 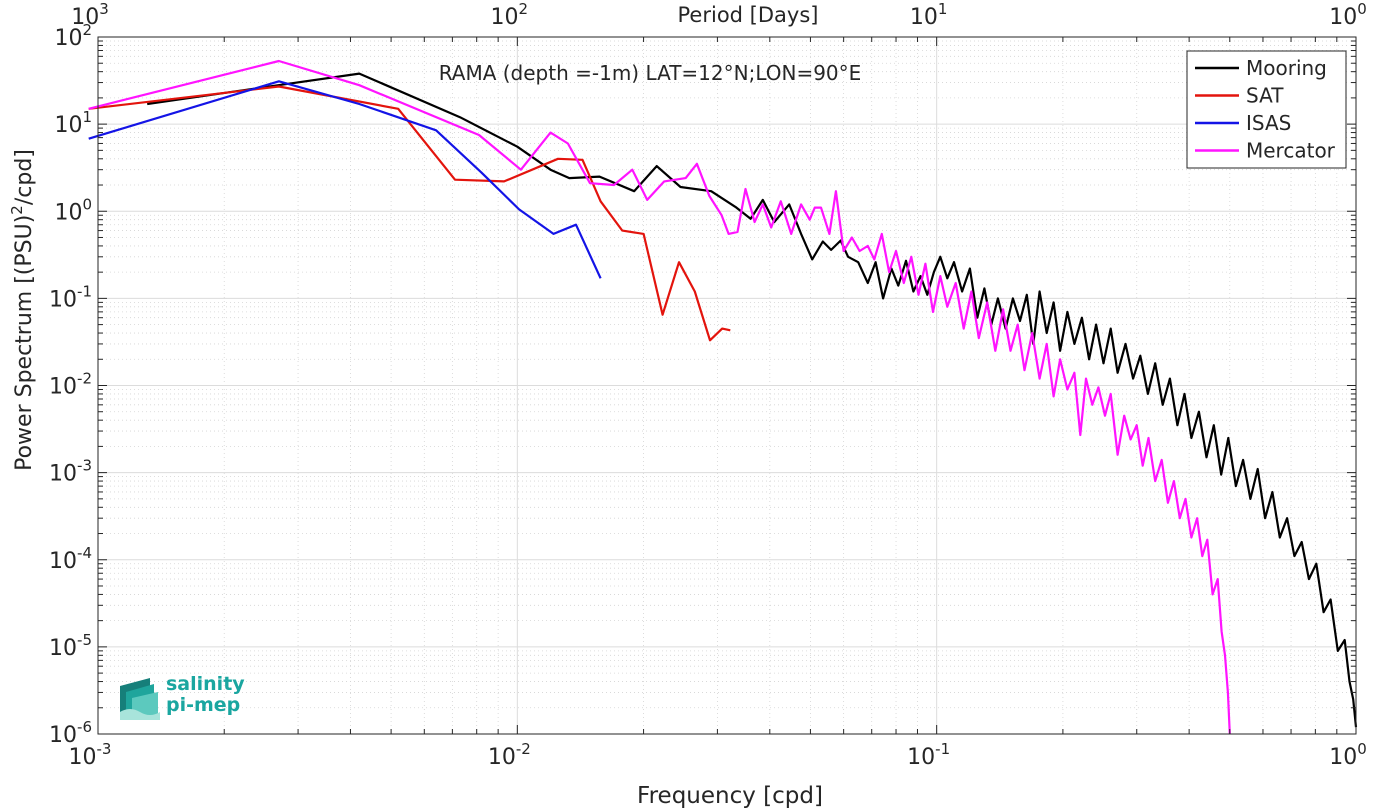 I want to click on x-tick-label: 10⁻¹, so click(x=928, y=755).